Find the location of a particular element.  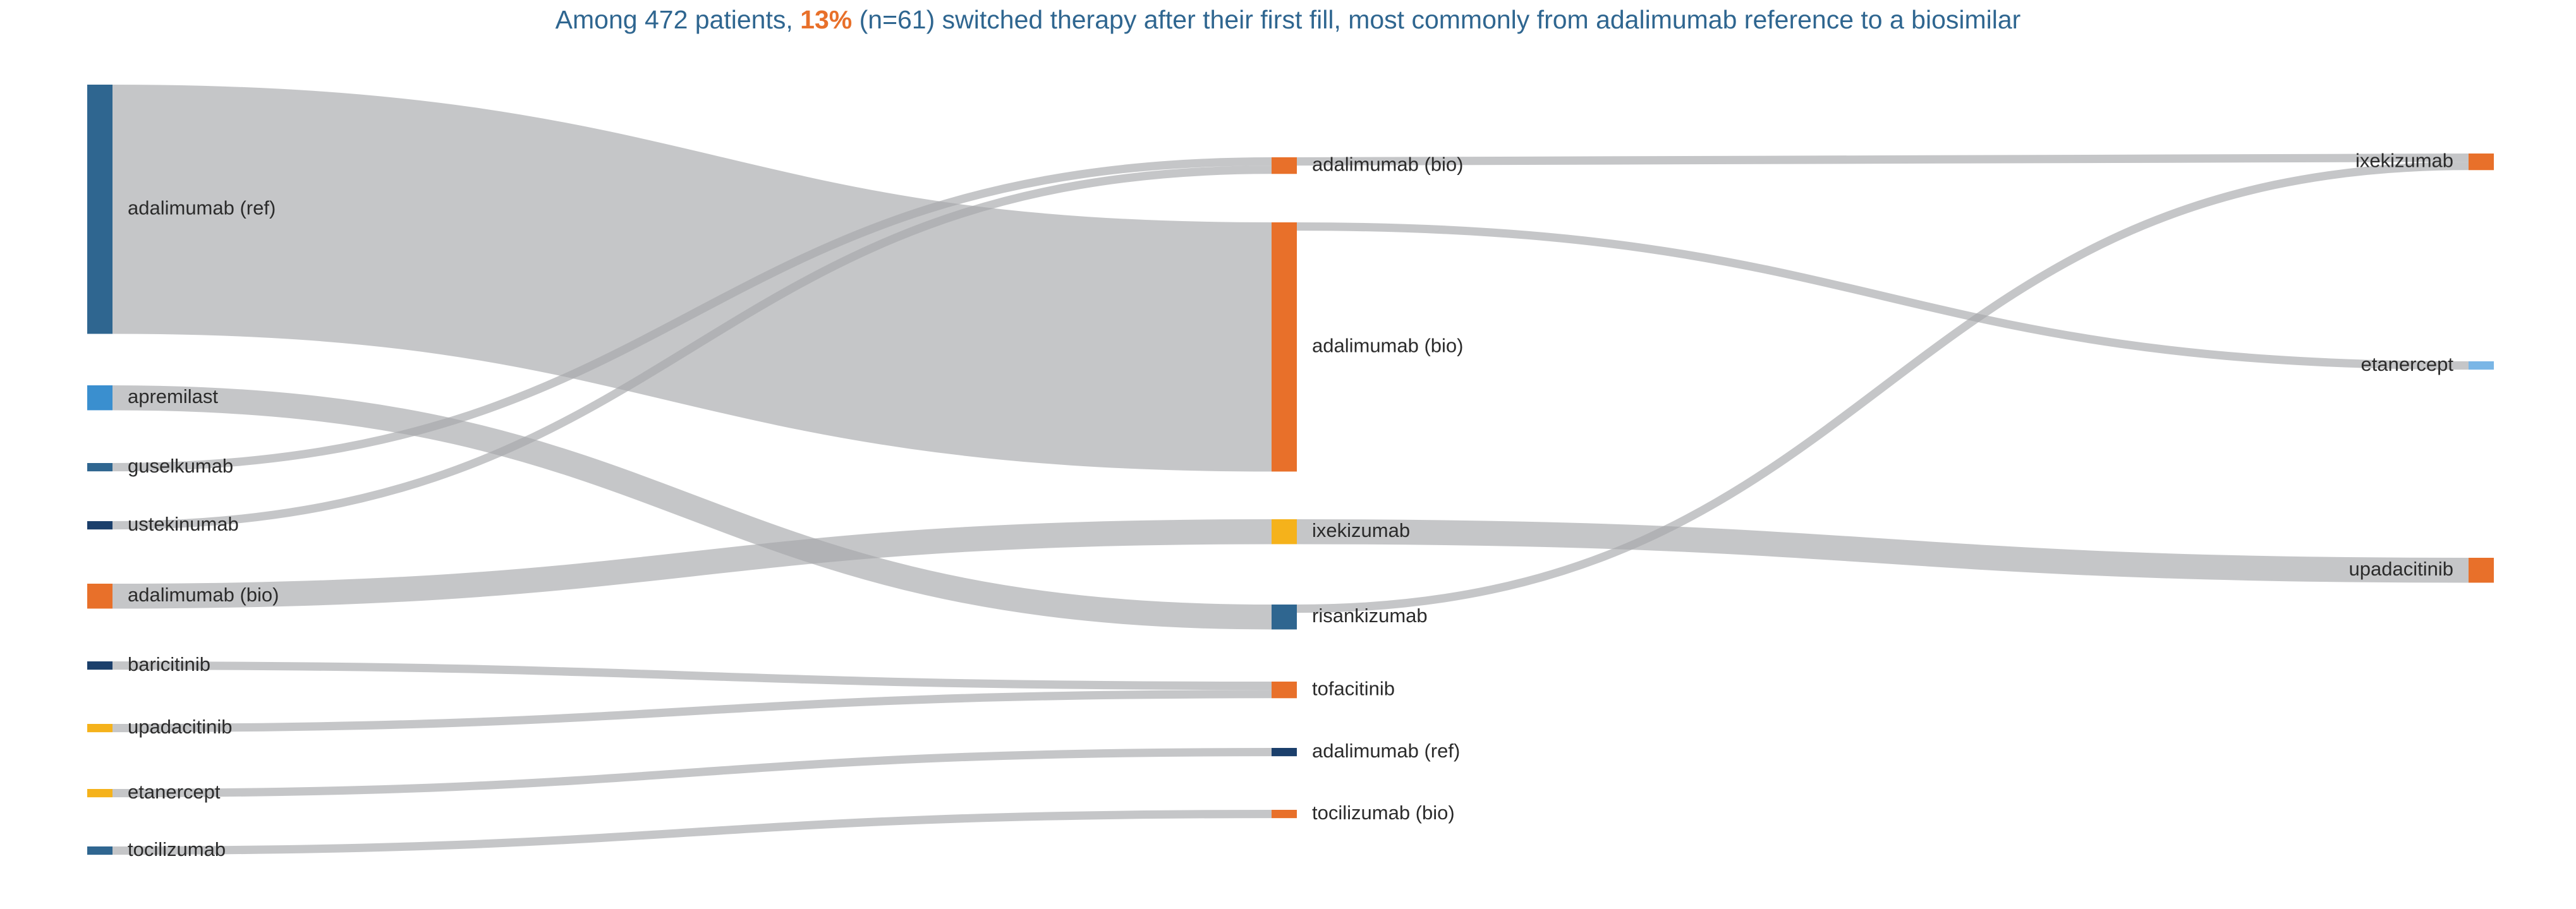

flow-s_upadacitinib-to-m_tofacitinib is located at coordinates (692, 711).